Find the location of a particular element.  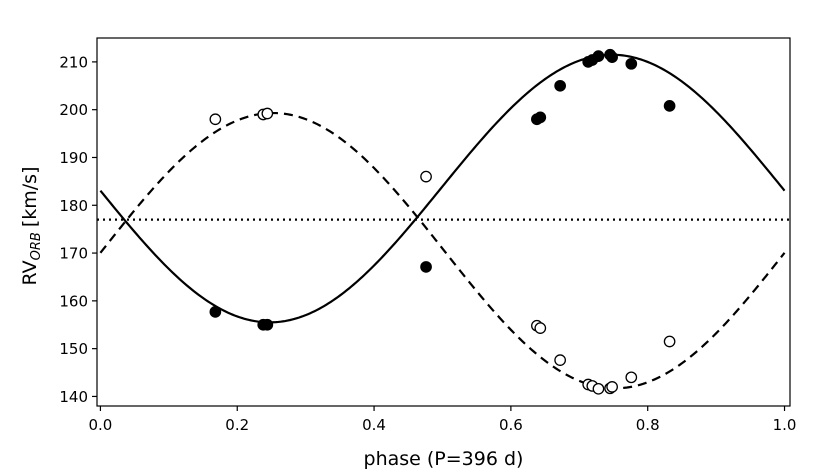

y-tick-label: 200 is located at coordinates (73, 110).